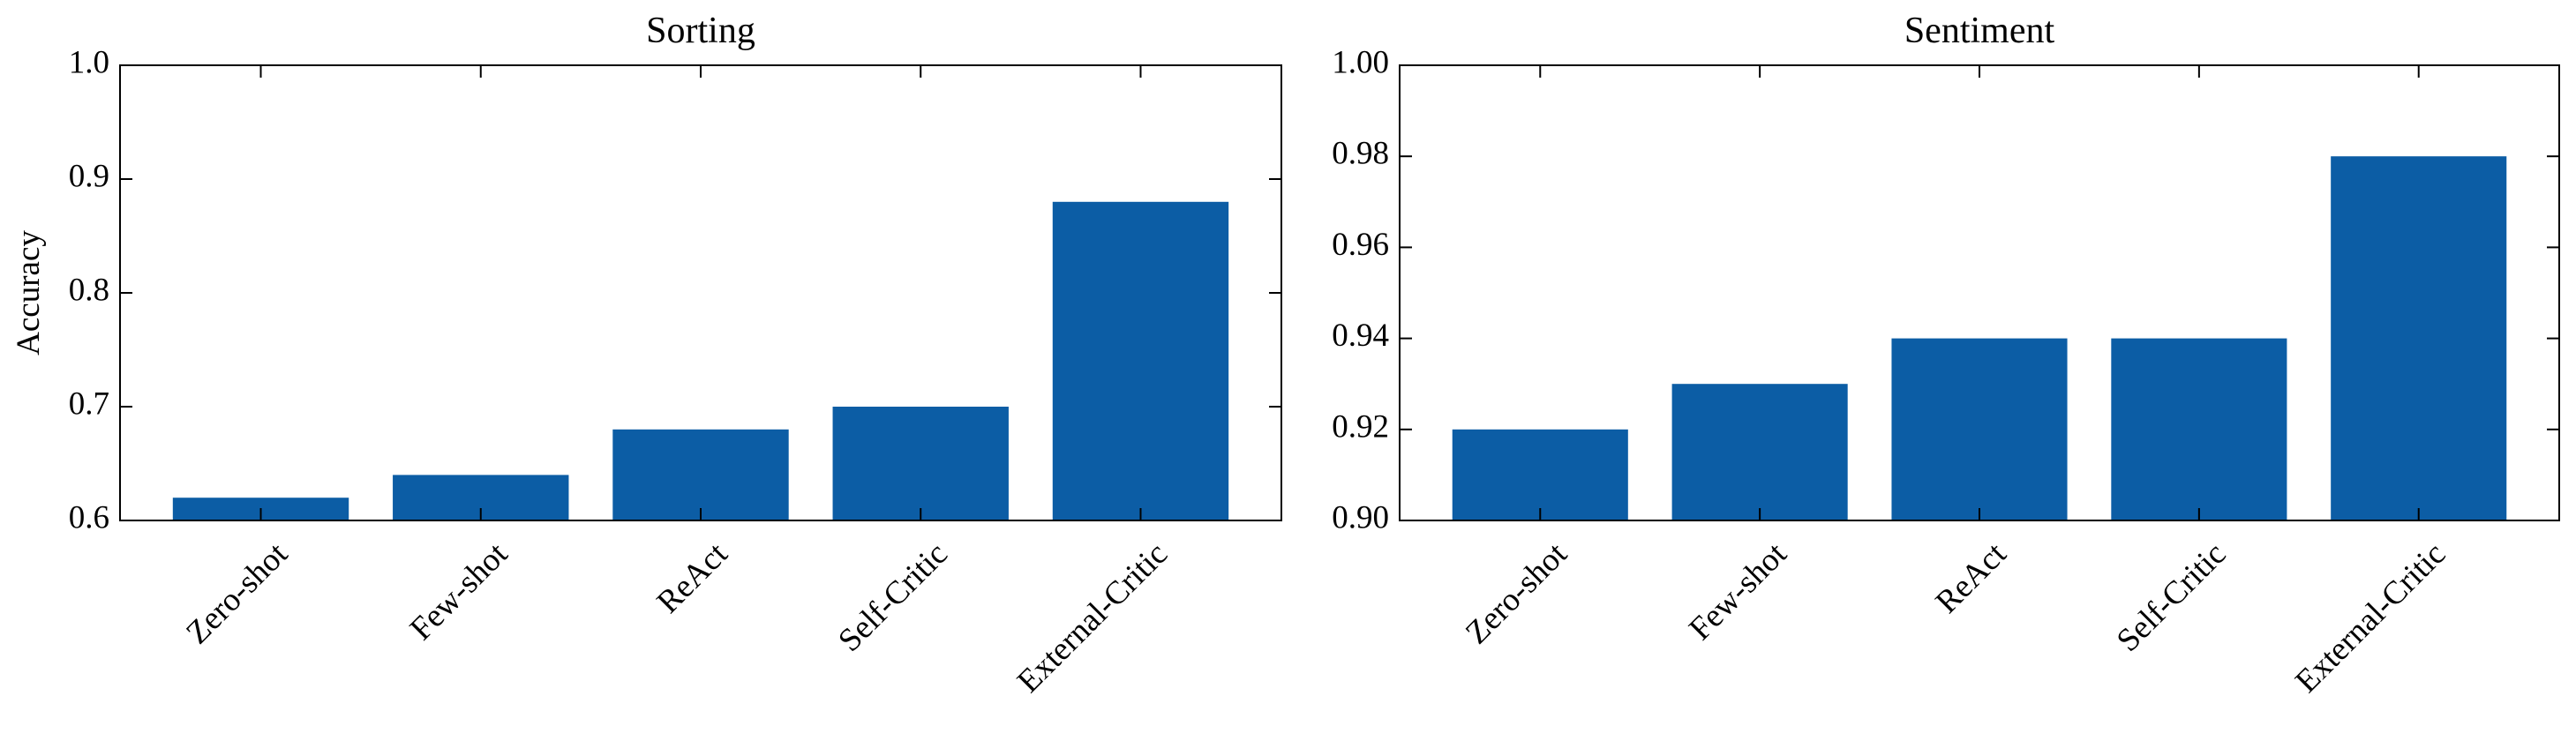  Describe the element at coordinates (700, 31) in the screenshot. I see `chart-title: Sorting` at that location.